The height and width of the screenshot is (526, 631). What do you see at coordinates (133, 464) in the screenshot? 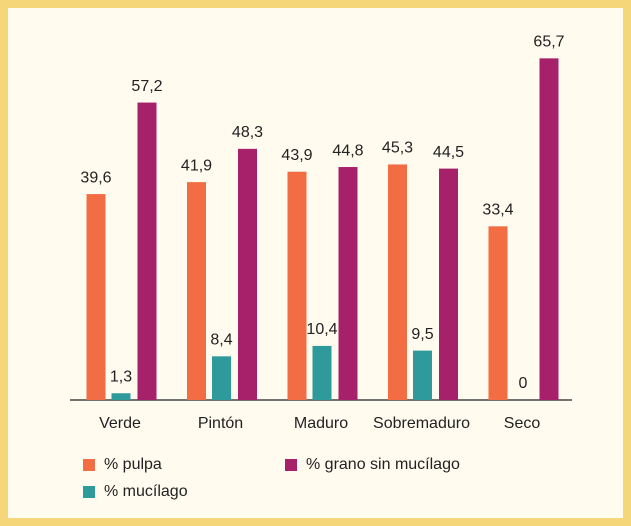
I see `legend-label: % pulpa` at bounding box center [133, 464].